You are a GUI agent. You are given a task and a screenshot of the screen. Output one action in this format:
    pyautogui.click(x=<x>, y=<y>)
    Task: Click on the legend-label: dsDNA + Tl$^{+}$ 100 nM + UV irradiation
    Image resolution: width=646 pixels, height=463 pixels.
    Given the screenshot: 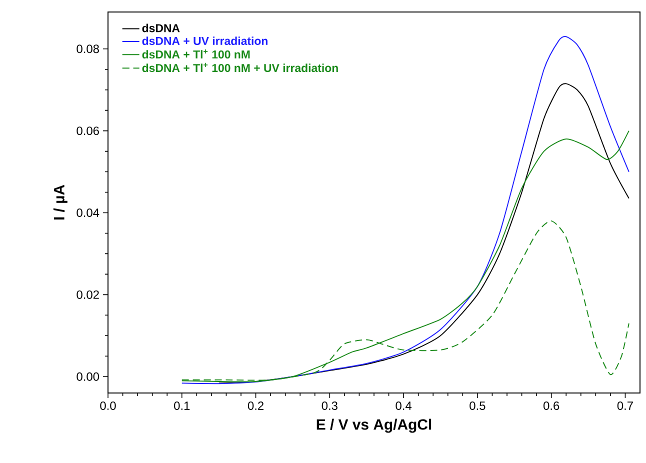 What is the action you would take?
    pyautogui.click(x=240, y=67)
    